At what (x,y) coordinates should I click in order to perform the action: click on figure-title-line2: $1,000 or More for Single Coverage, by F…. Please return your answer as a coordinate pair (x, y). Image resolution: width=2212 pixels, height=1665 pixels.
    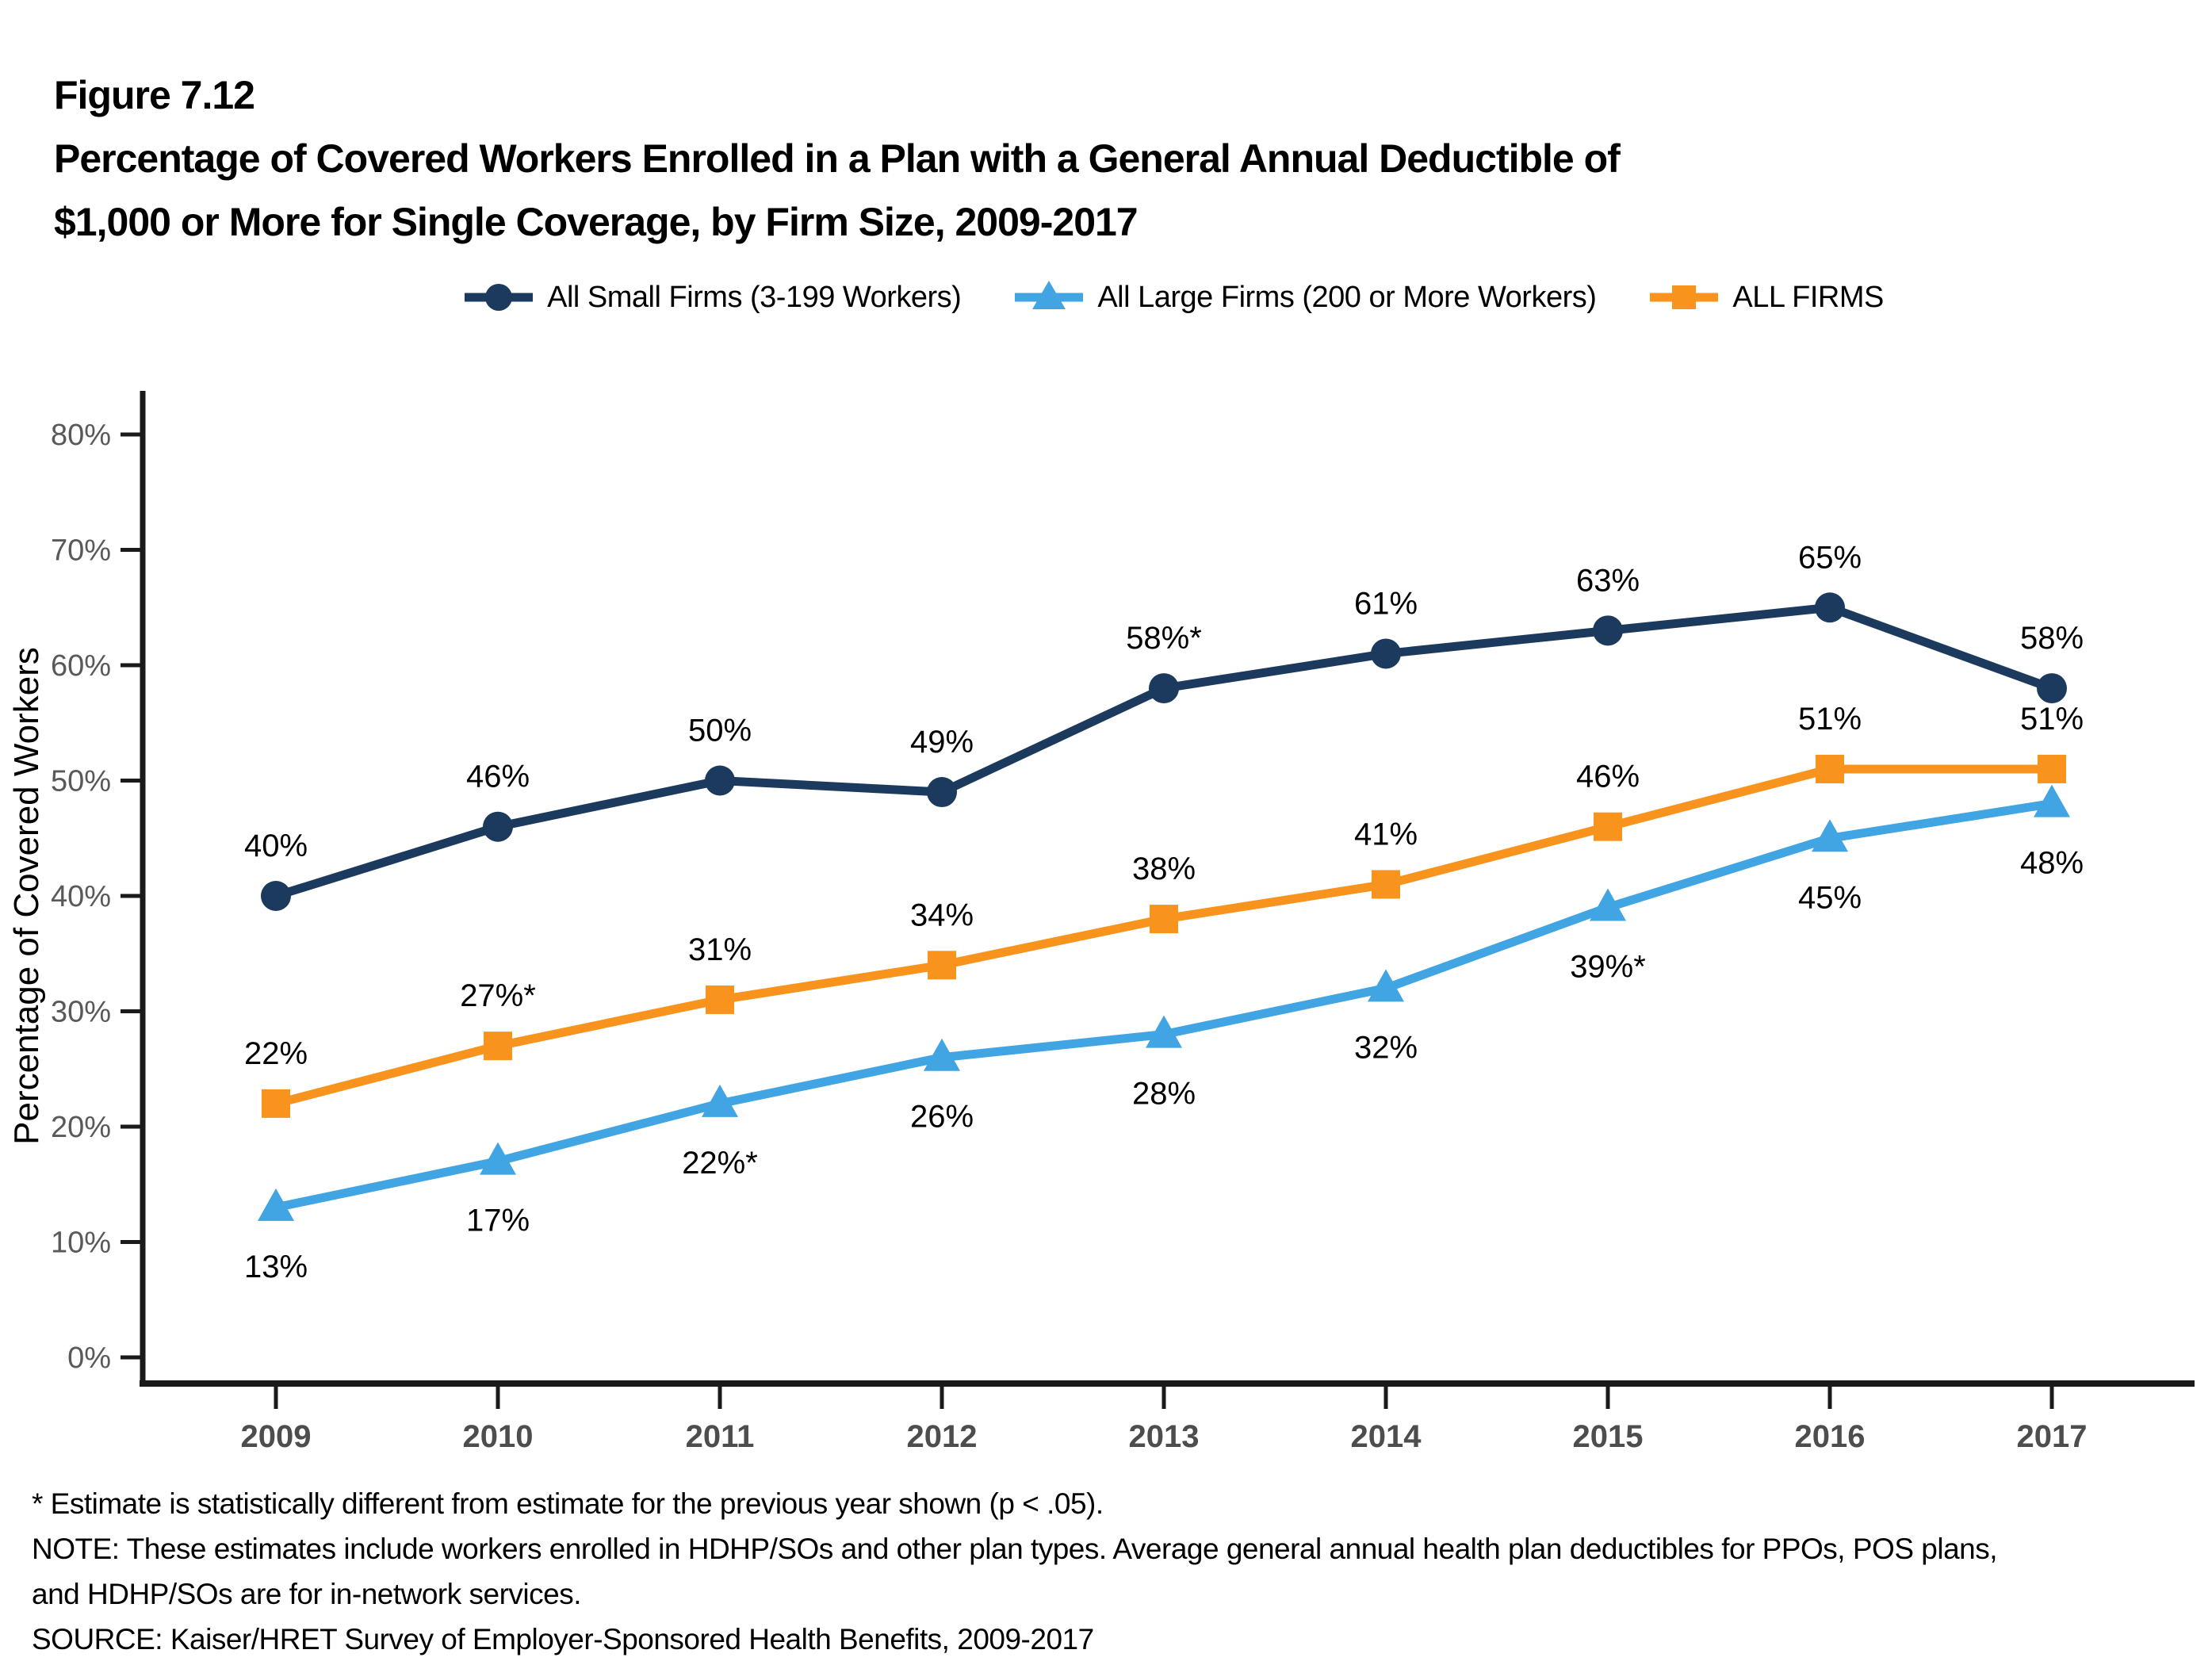
    Looking at the image, I should click on (596, 222).